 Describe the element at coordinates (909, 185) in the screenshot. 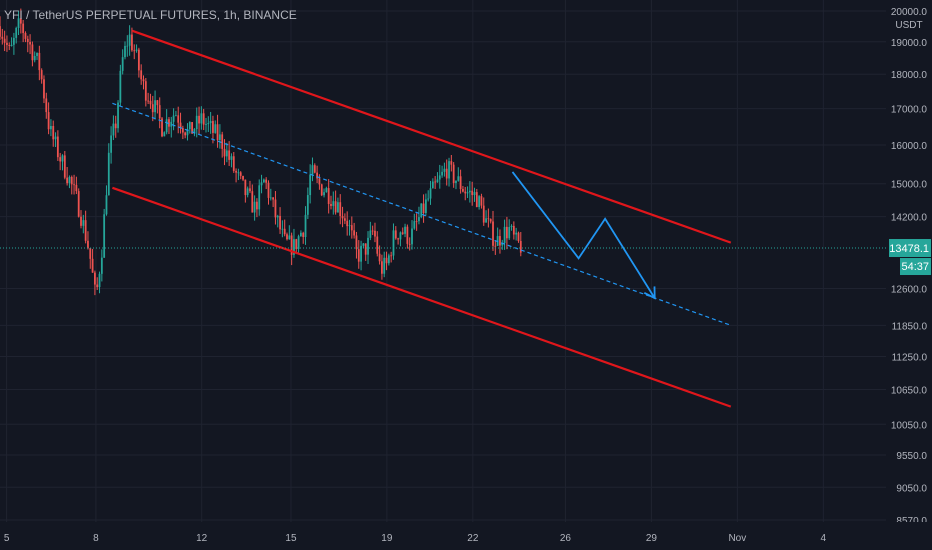

I see `price-axis-tick: 15000.0` at that location.